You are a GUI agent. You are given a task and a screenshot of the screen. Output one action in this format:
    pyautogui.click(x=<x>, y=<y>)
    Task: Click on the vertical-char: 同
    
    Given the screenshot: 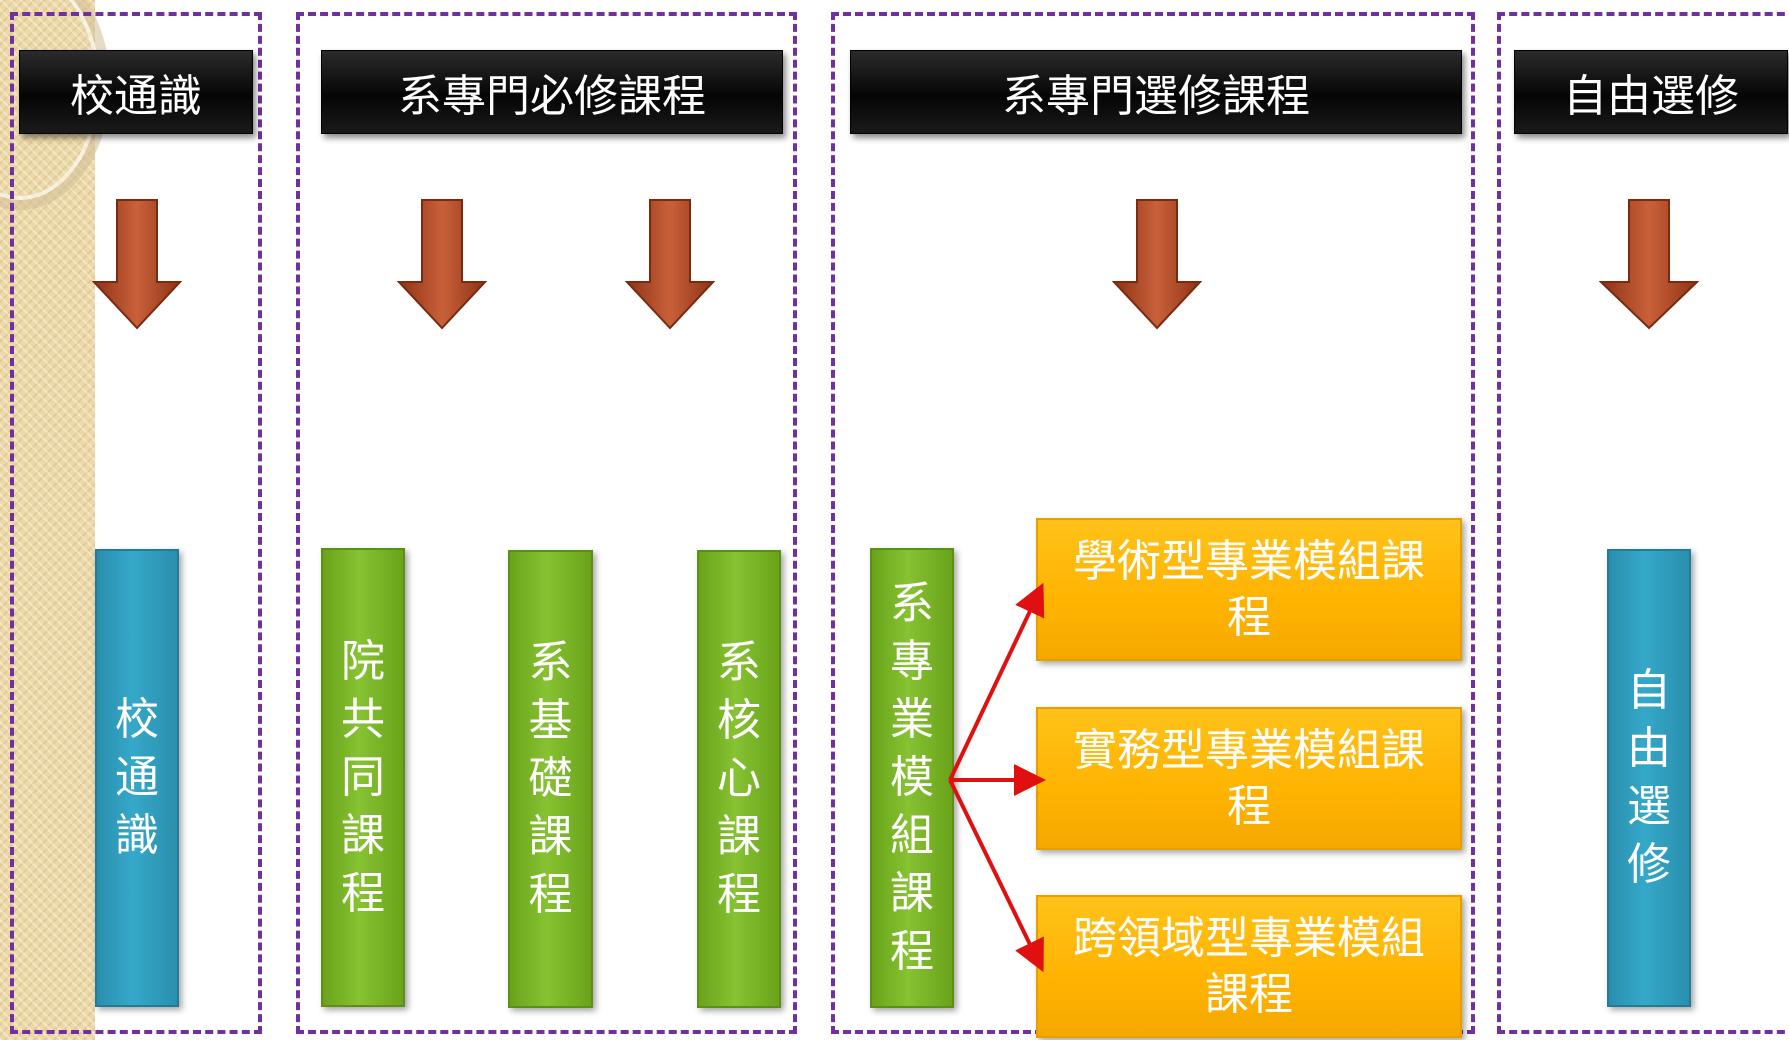 What is the action you would take?
    pyautogui.click(x=363, y=777)
    